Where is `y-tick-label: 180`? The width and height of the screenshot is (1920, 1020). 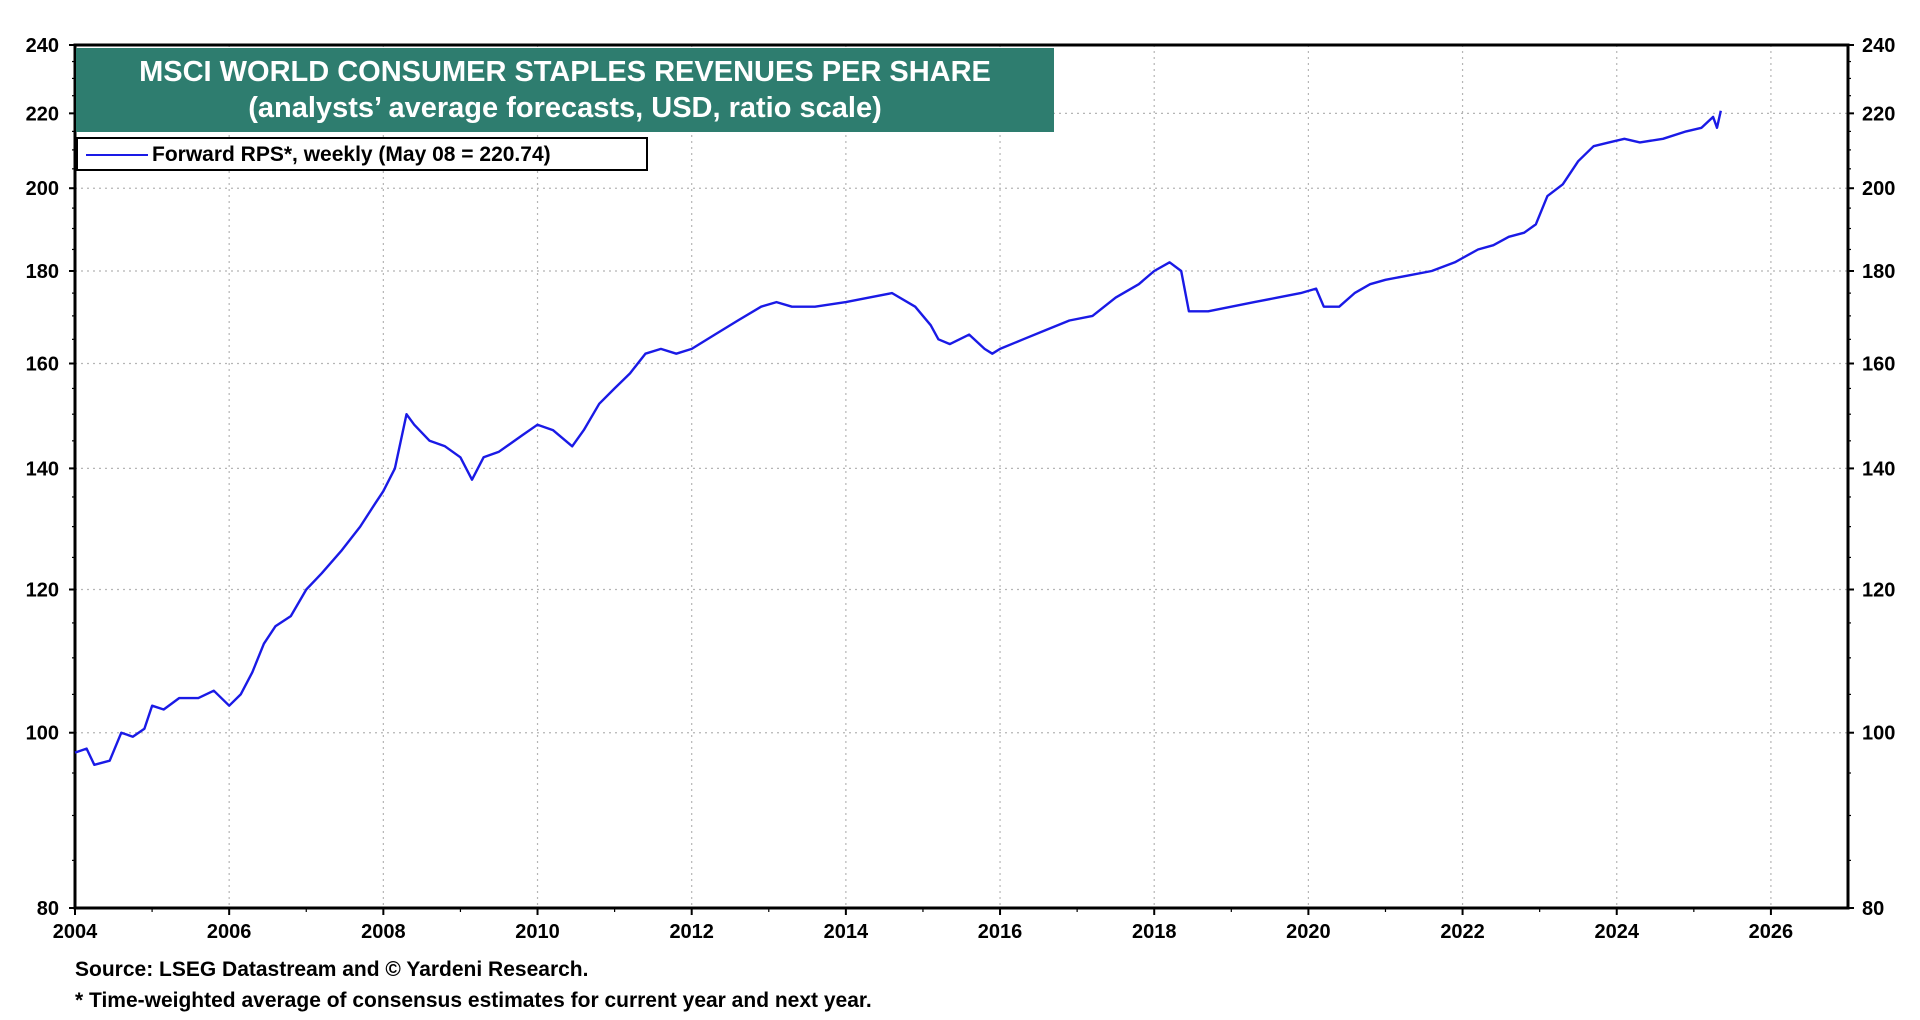
y-tick-label: 180 is located at coordinates (42, 272).